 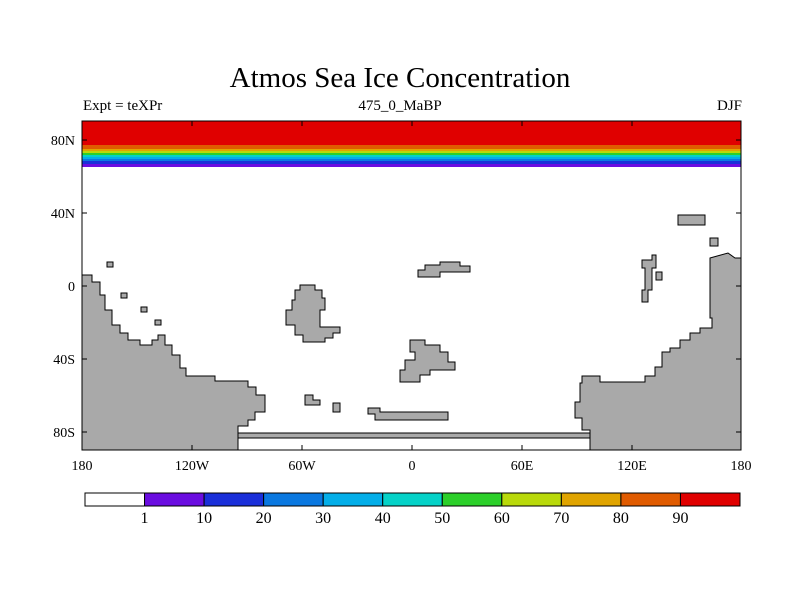 I want to click on y-tick-label: 0, so click(x=71, y=287).